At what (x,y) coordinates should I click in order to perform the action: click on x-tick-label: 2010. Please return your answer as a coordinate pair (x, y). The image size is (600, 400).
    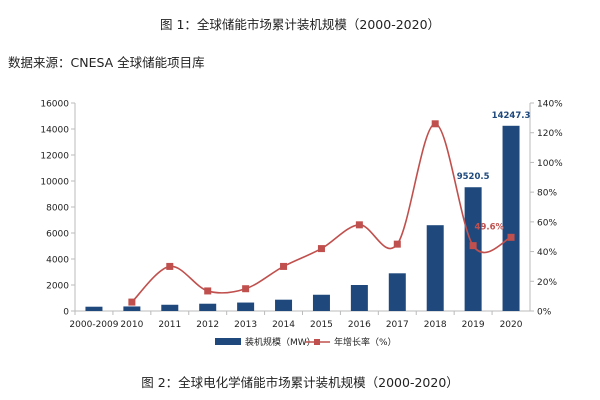
    Looking at the image, I should click on (131, 325).